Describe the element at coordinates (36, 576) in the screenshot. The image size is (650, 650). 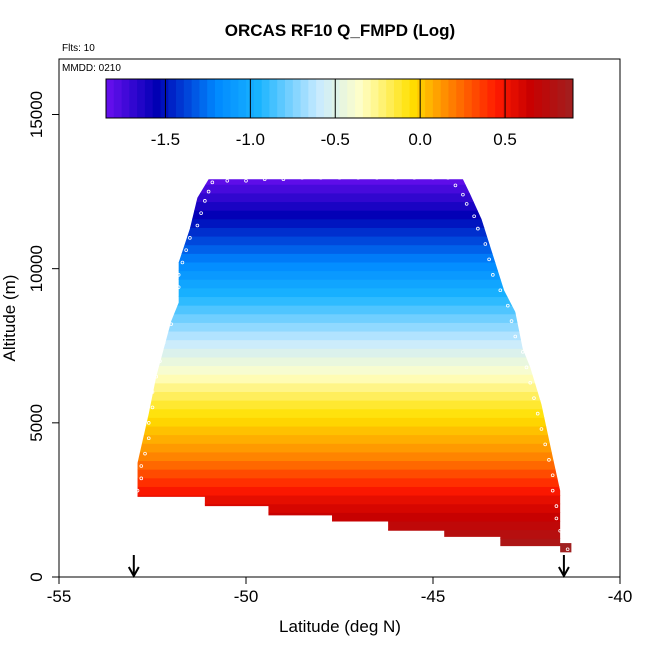
I see `y-tick-label: 0` at that location.